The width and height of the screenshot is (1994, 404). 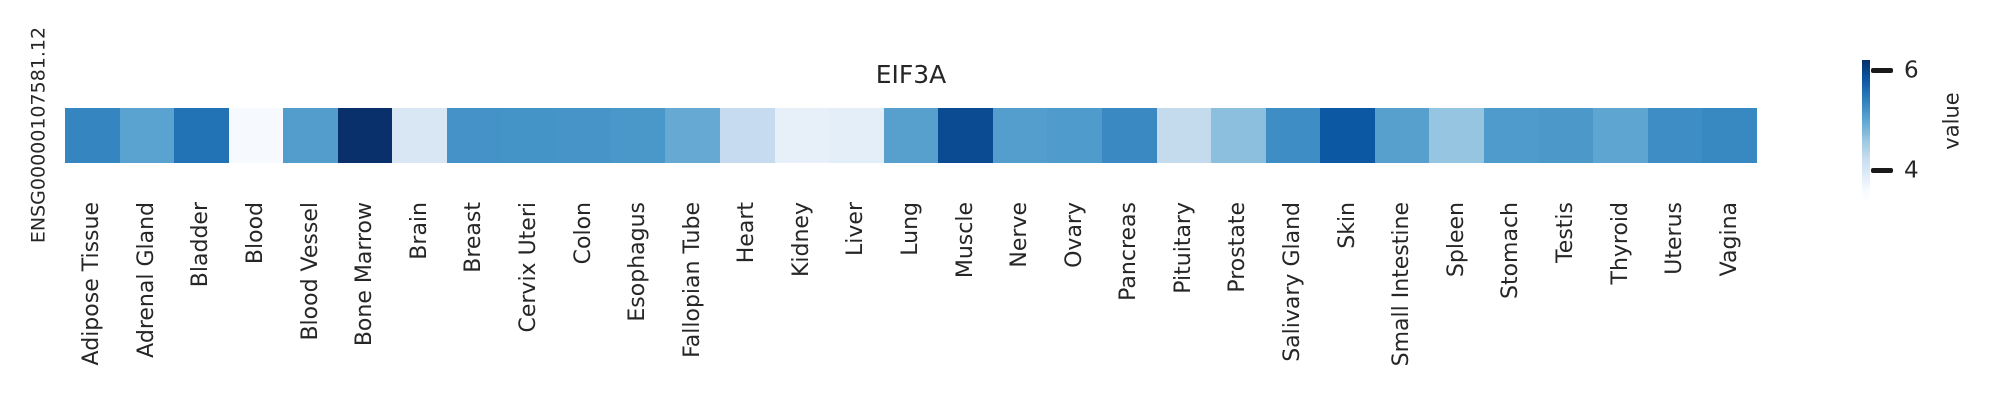 What do you see at coordinates (365, 274) in the screenshot?
I see `x-tick-label: Bone Marrow` at bounding box center [365, 274].